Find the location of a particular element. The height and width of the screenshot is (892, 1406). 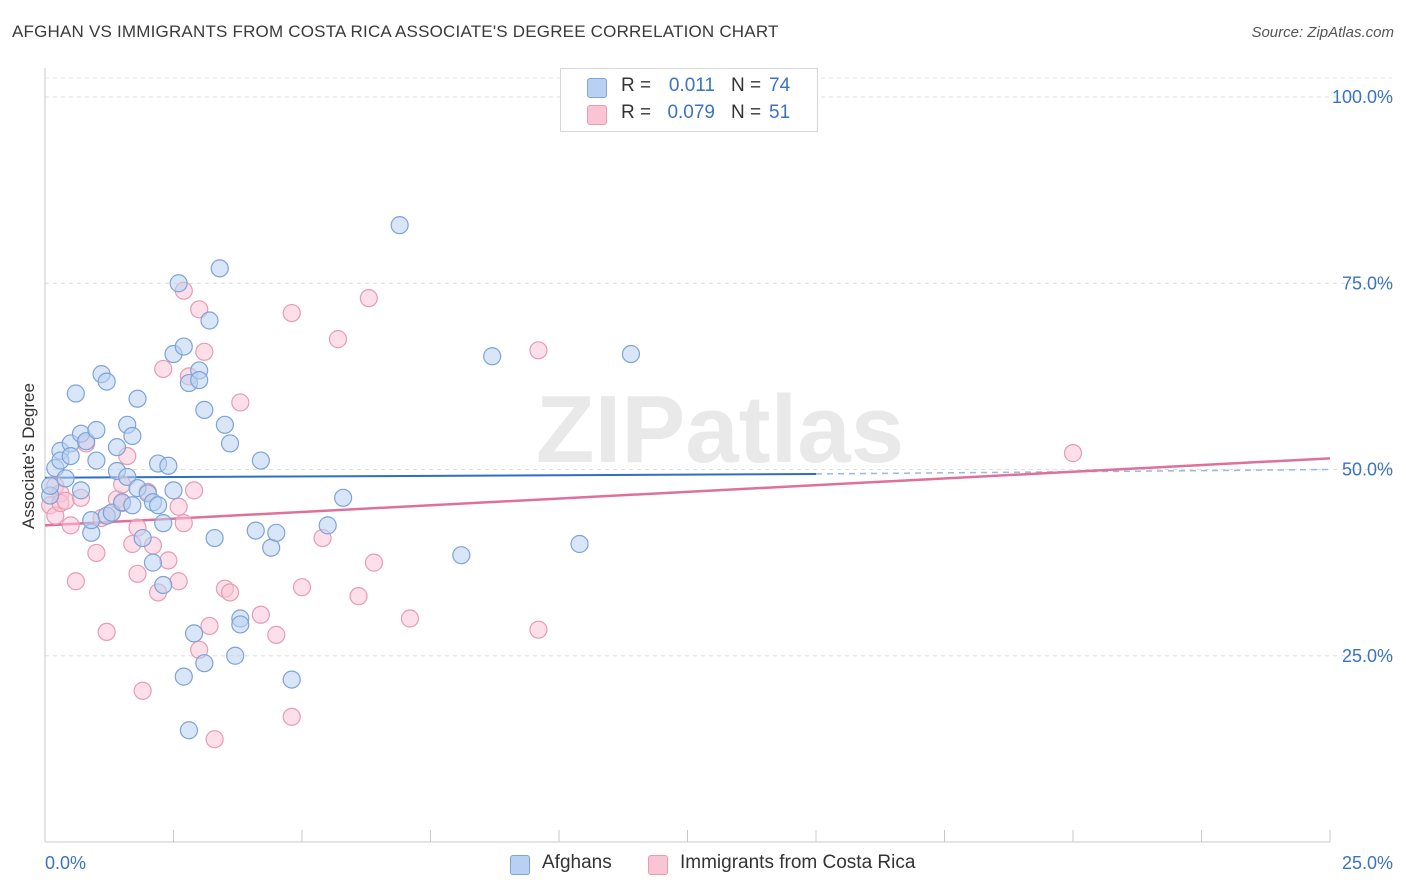

y-tick-label: 75.0% is located at coordinates (1367, 283).